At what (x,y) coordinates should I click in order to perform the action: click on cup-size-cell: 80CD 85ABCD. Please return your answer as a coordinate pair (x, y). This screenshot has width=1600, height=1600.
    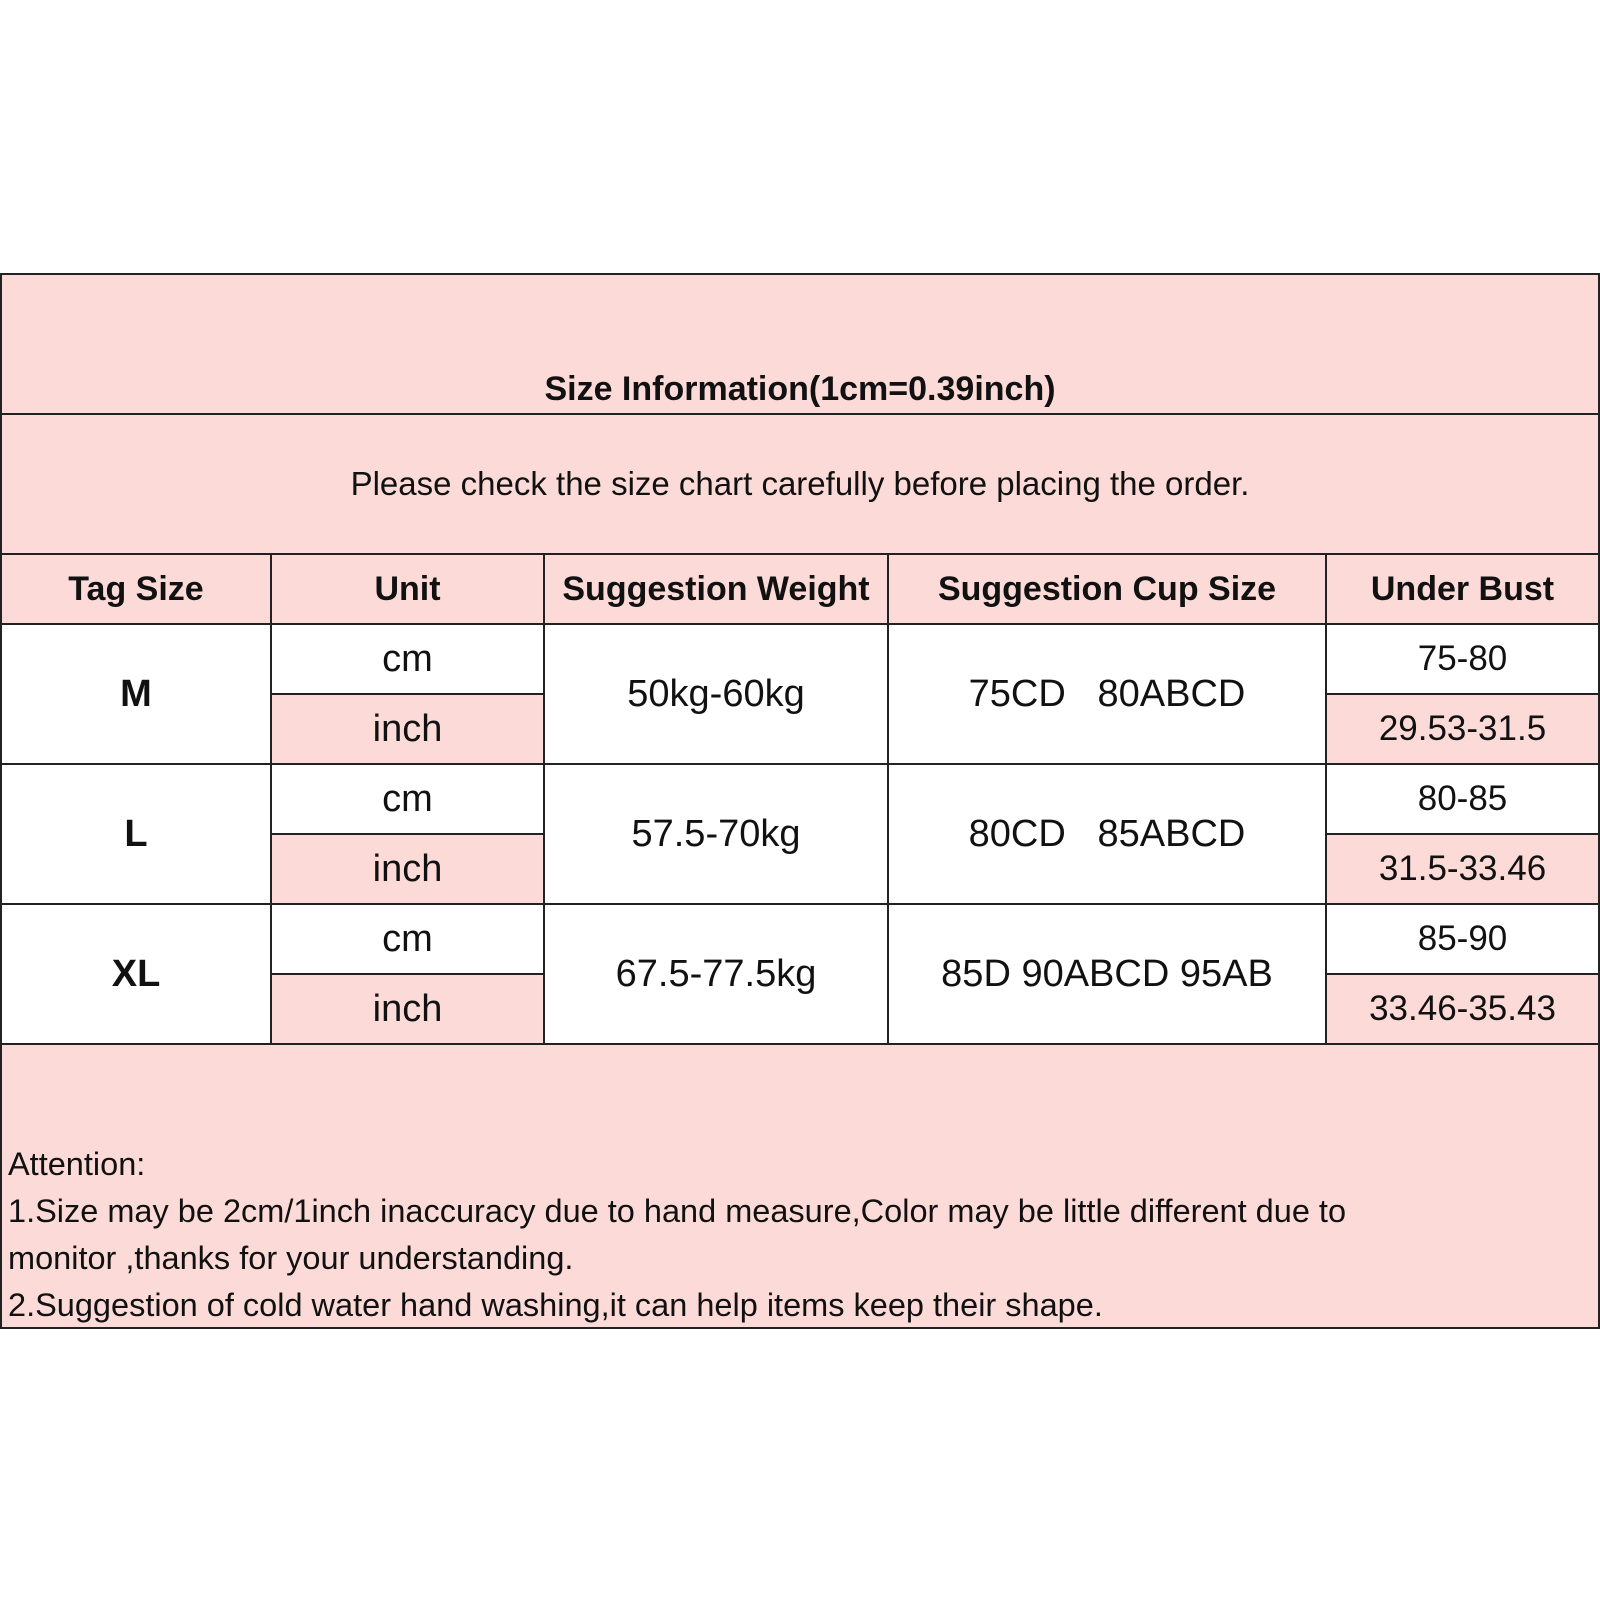
    Looking at the image, I should click on (1108, 835).